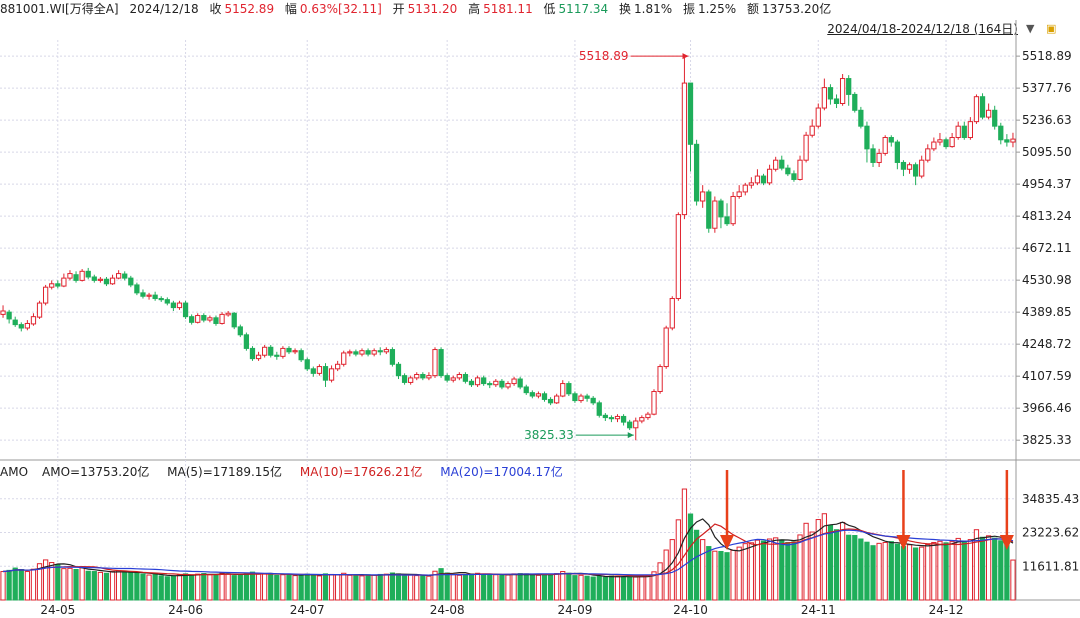  Describe the element at coordinates (1047, 280) in the screenshot. I see `price-tick-label: 4530.98` at that location.